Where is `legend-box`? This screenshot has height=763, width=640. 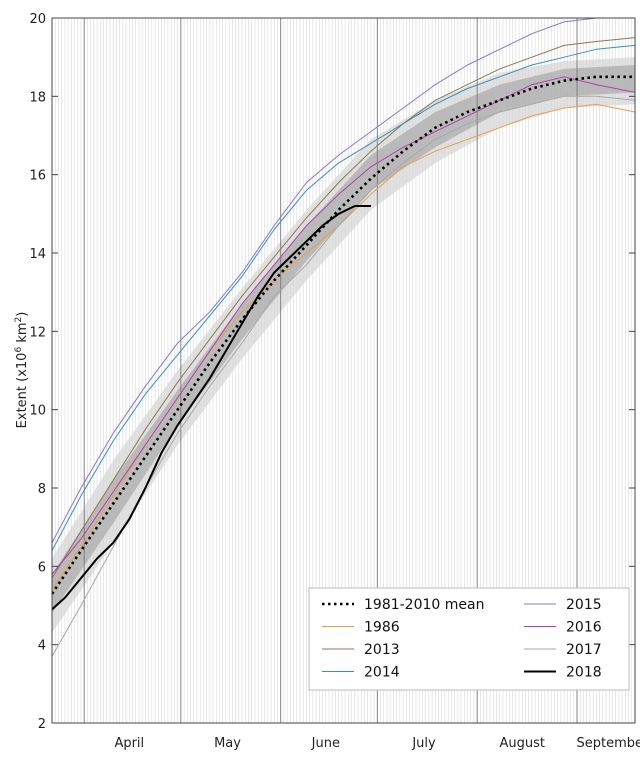
legend-box is located at coordinates (469, 639).